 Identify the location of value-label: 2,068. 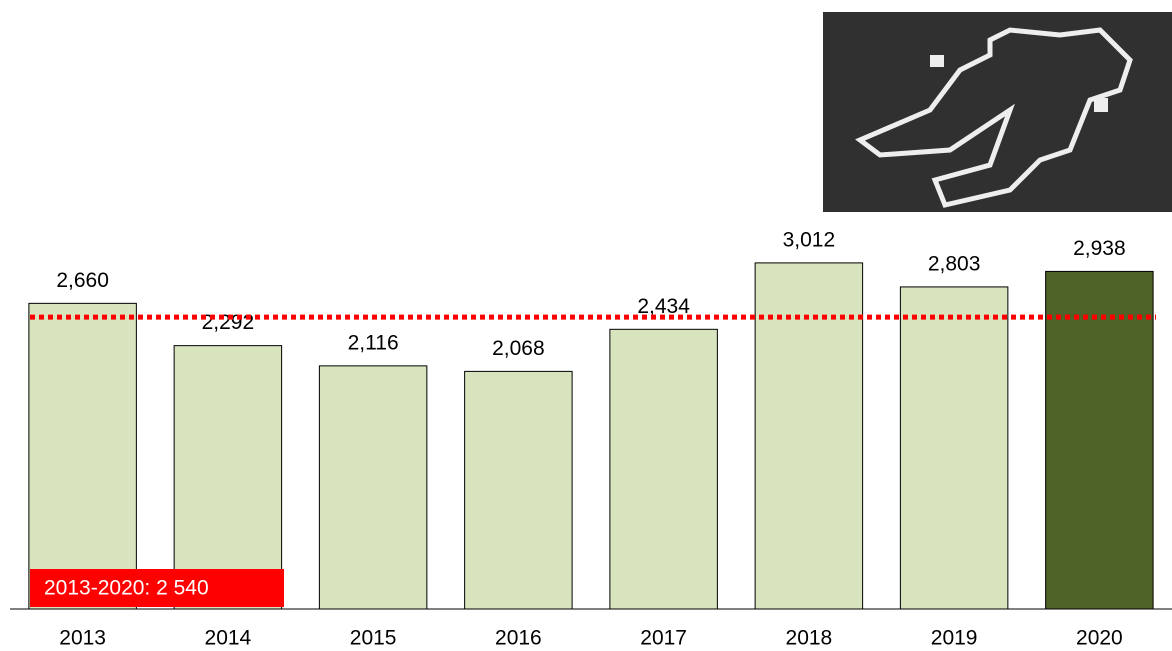
(518, 348).